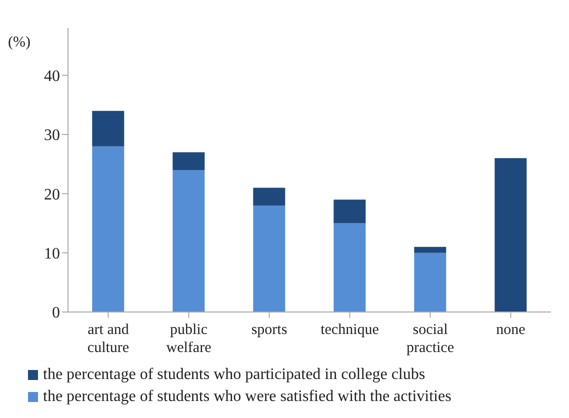  What do you see at coordinates (52, 135) in the screenshot?
I see `y-tick-label: 30` at bounding box center [52, 135].